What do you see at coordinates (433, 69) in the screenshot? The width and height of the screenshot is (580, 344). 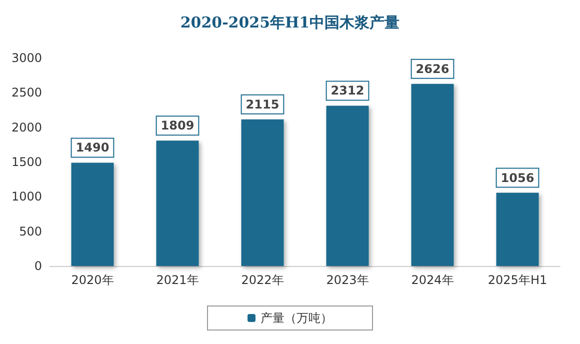 I see `data-label: 2626` at bounding box center [433, 69].